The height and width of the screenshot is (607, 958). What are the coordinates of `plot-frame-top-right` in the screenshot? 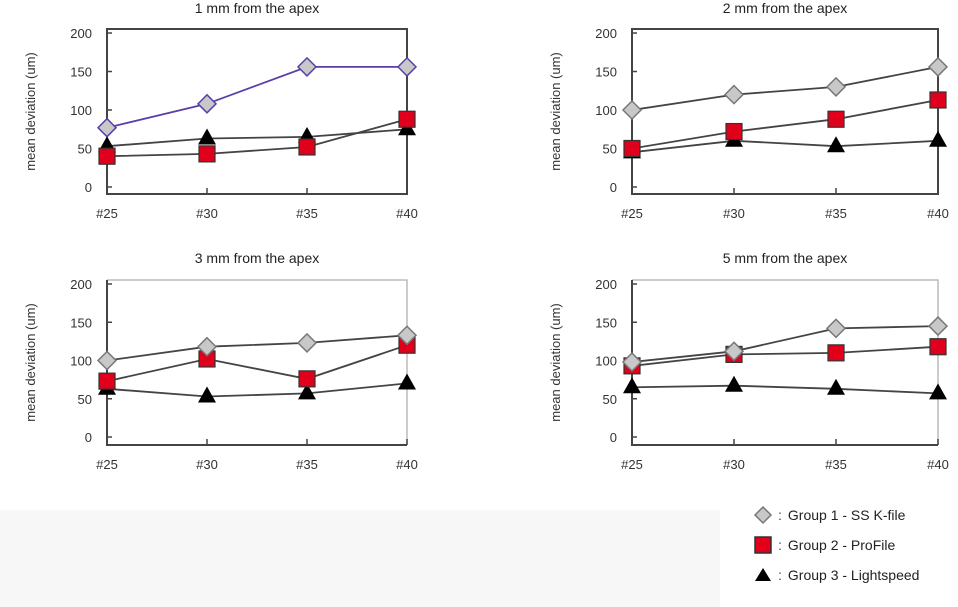 It's located at (785, 362).